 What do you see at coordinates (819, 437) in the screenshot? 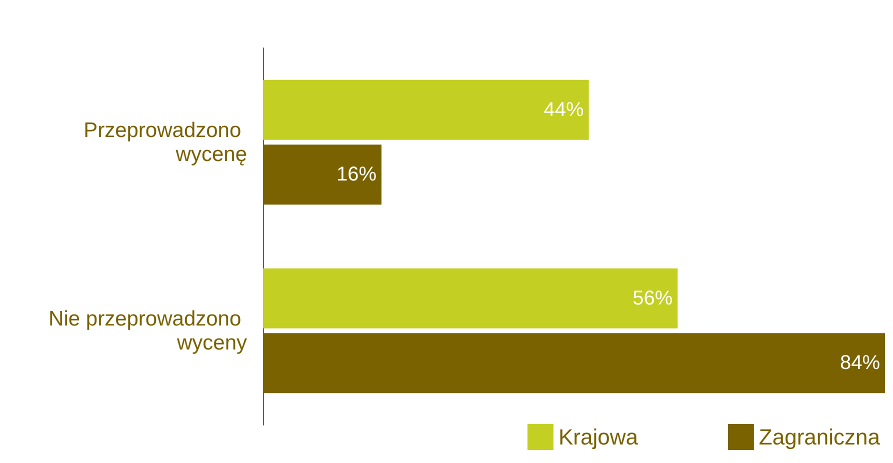
I see `legend-label: Zagraniczna` at bounding box center [819, 437].